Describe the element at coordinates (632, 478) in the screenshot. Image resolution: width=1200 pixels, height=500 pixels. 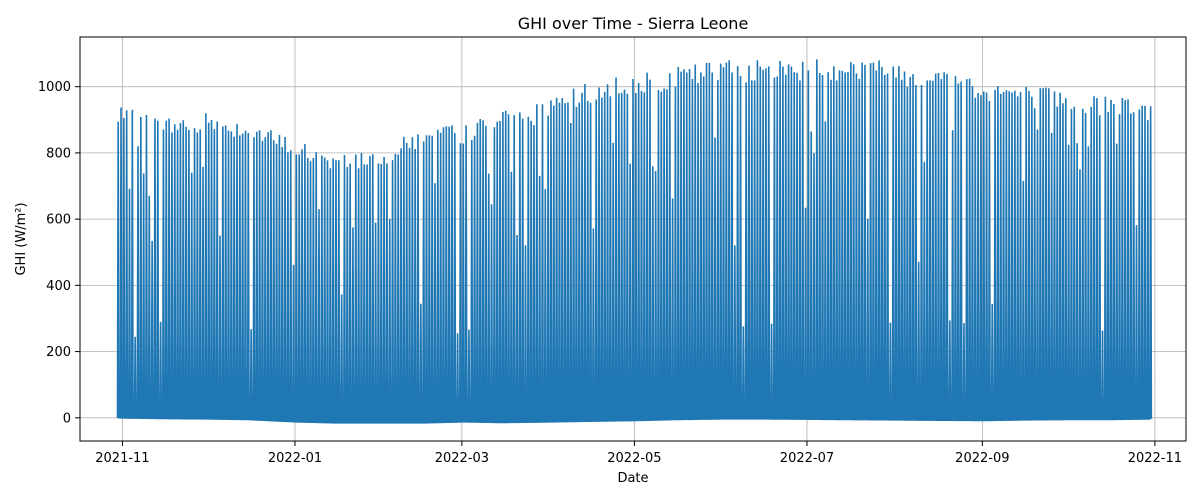
I see `x-axis-title: Date` at that location.